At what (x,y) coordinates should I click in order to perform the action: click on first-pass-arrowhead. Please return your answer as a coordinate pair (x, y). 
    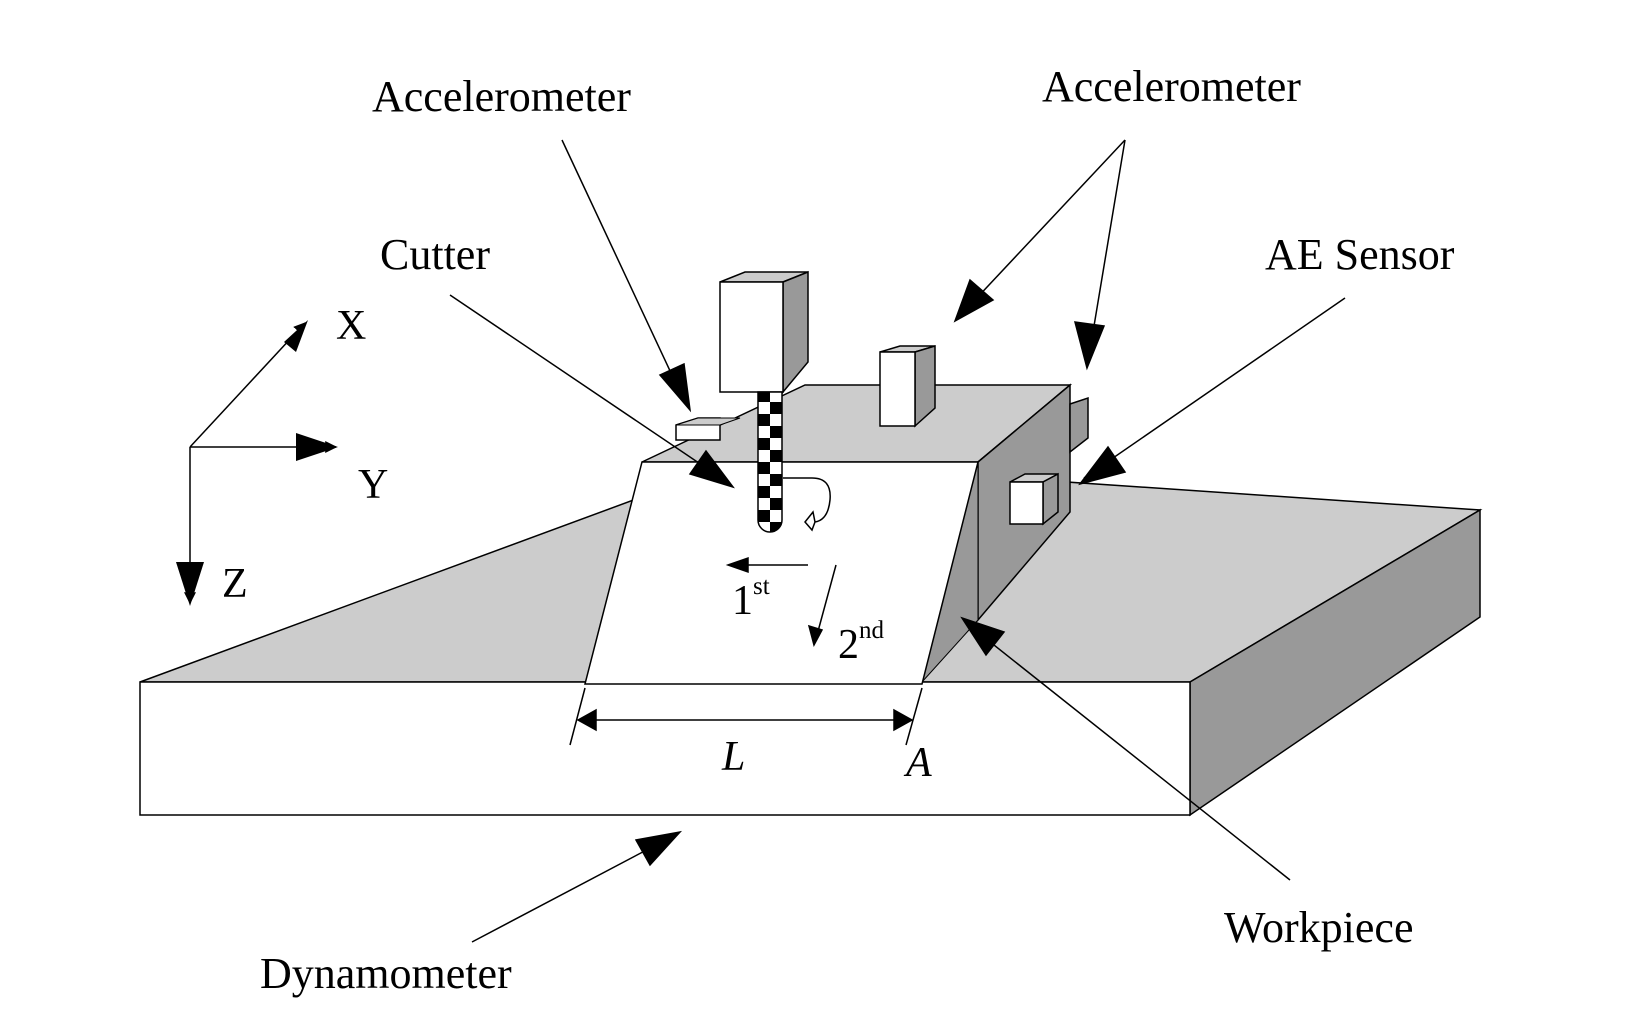
    Looking at the image, I should click on (737, 565).